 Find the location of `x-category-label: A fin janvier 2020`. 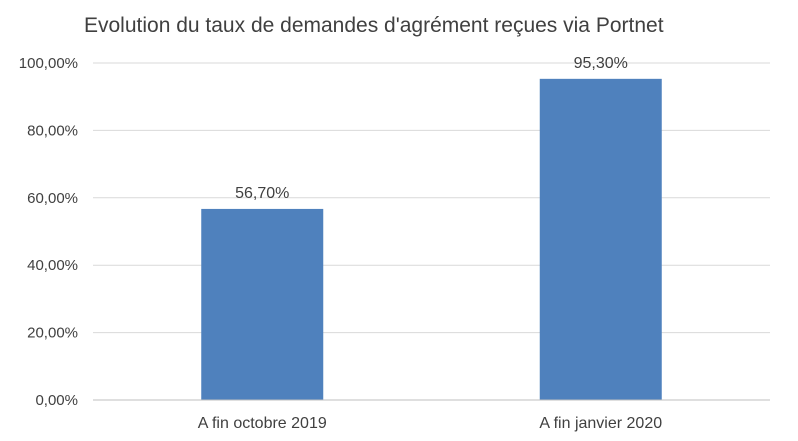

x-category-label: A fin janvier 2020 is located at coordinates (600, 423).